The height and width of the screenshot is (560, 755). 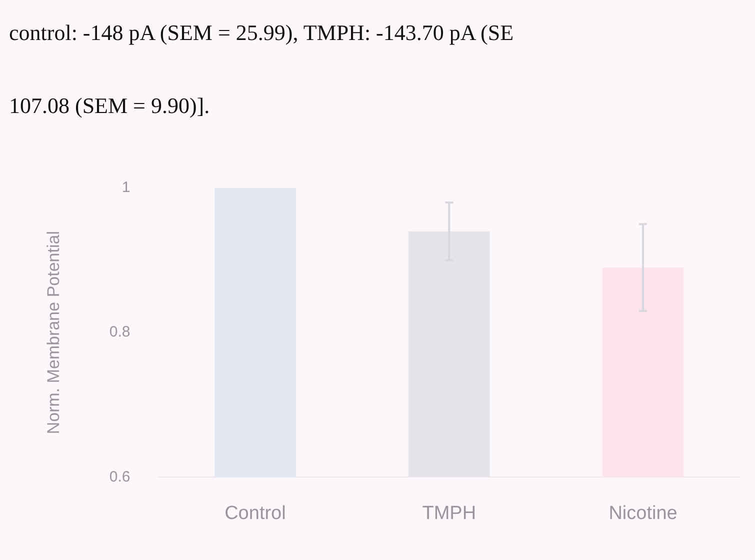 I want to click on y-axis-title: Norm. Membrane Potential, so click(x=53, y=332).